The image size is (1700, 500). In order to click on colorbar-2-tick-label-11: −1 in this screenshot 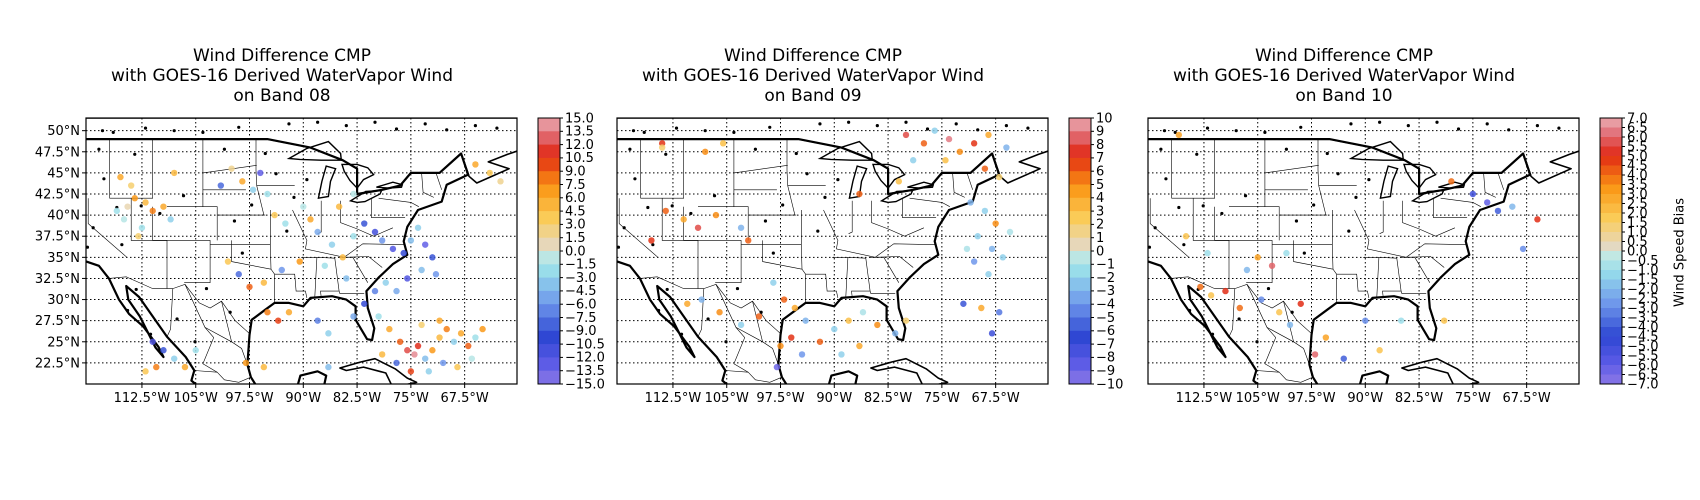, I will do `click(1105, 265)`.